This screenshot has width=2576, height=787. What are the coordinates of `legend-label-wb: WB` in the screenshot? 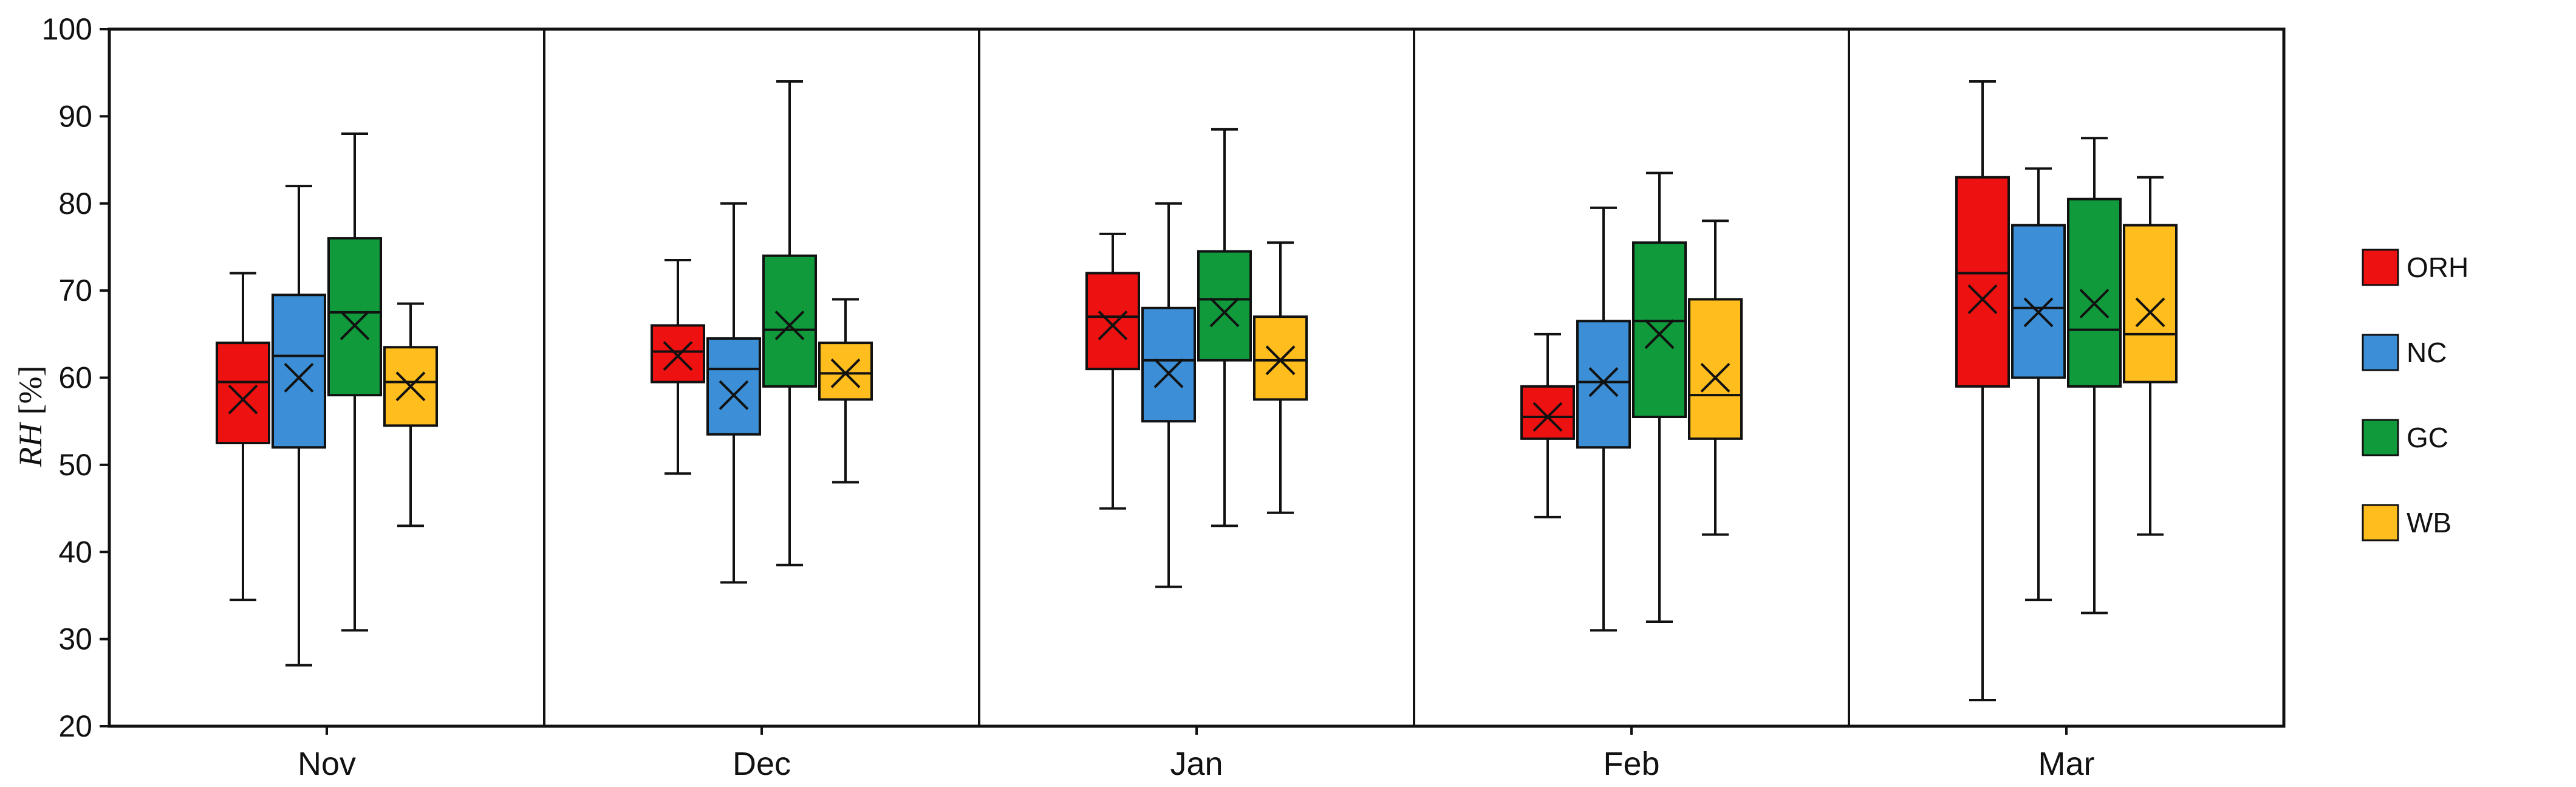 It's located at (2429, 522).